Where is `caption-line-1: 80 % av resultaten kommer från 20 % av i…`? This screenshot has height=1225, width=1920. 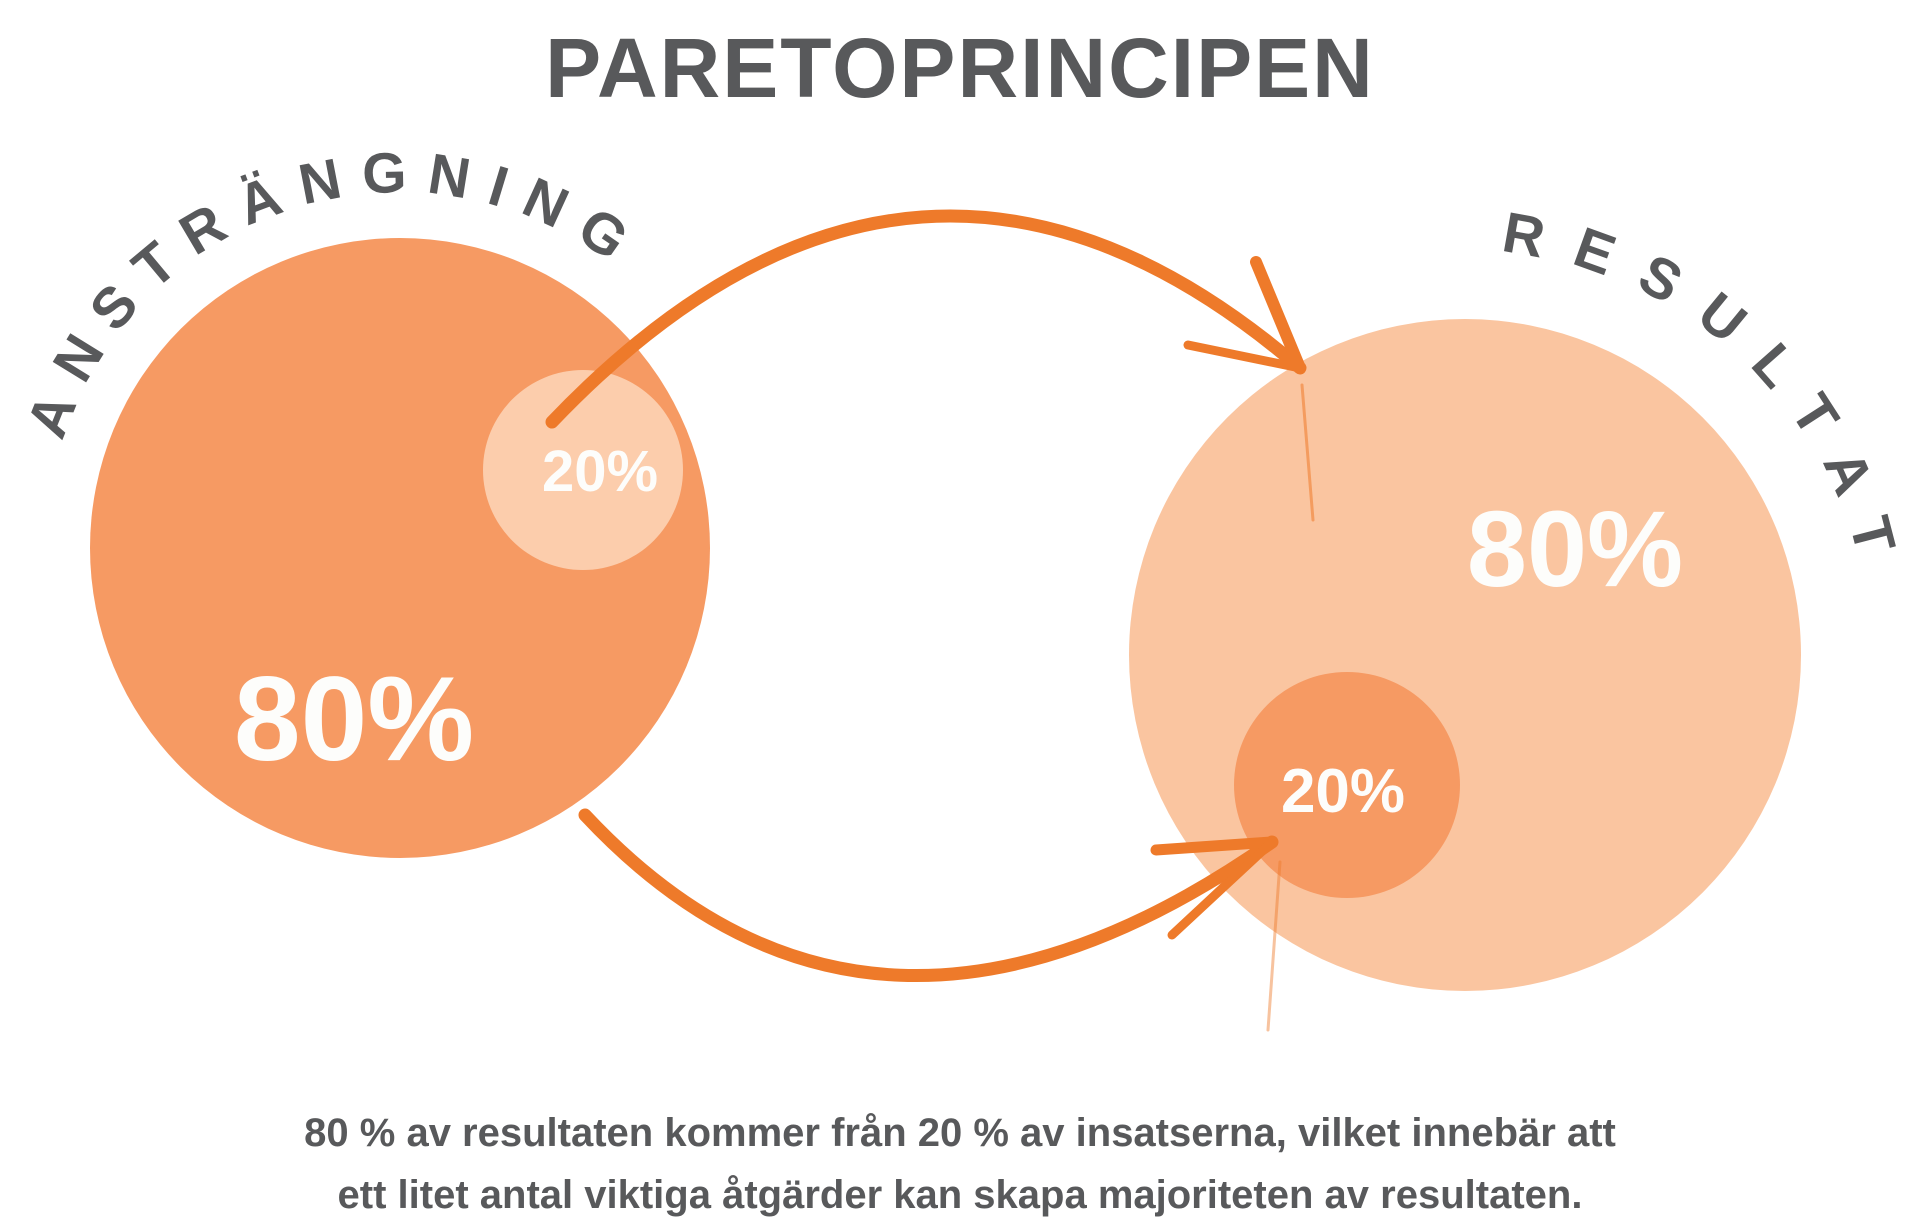
caption-line-1: 80 % av resultaten kommer från 20 % av i… is located at coordinates (960, 1133).